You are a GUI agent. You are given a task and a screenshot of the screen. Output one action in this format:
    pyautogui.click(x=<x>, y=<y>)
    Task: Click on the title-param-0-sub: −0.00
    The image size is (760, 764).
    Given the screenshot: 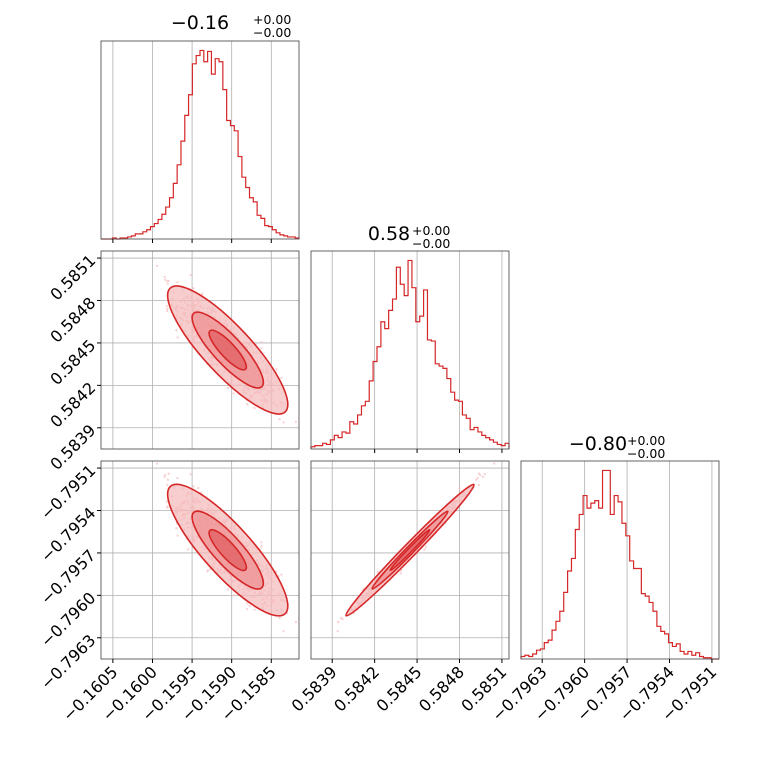 What is the action you would take?
    pyautogui.click(x=272, y=32)
    